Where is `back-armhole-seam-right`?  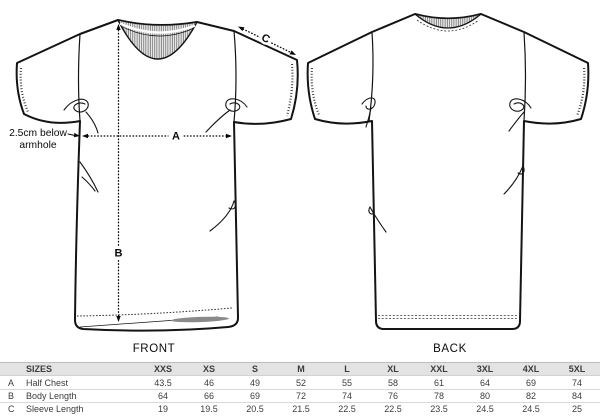 back-armhole-seam-right is located at coordinates (525, 76).